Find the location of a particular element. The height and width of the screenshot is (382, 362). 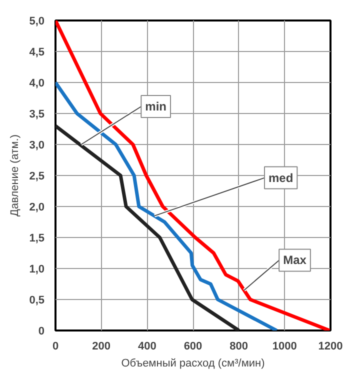

y-tick-label: 2,0 is located at coordinates (37, 208).